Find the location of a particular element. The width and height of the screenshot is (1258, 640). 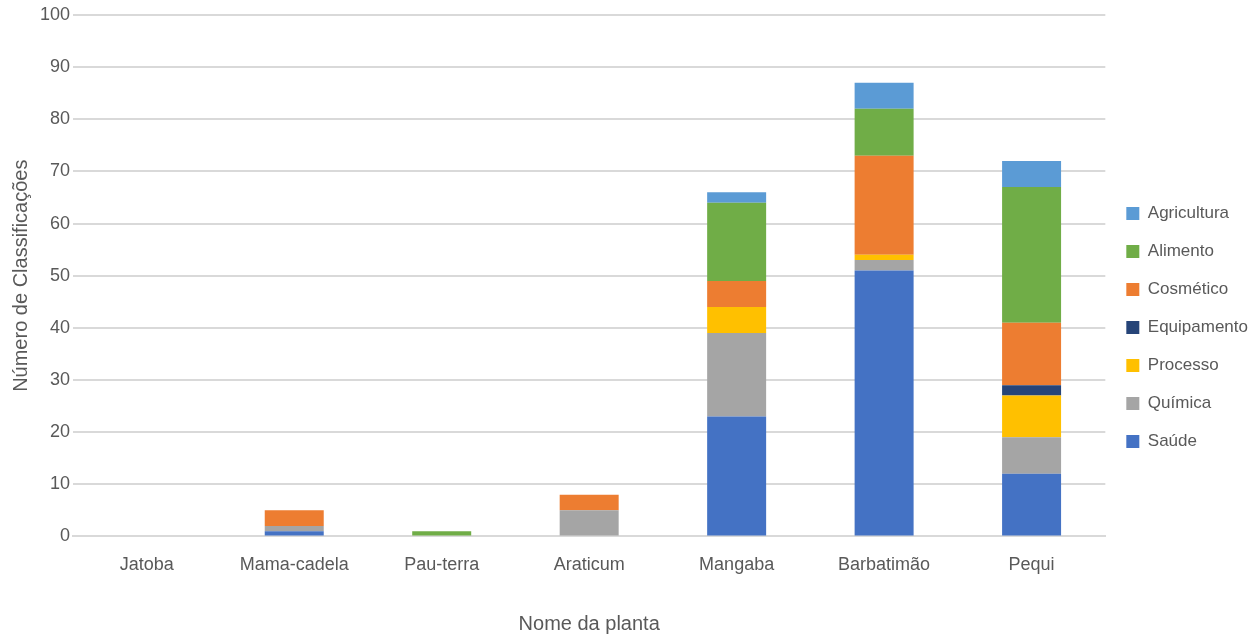

legend-label: Agricultura is located at coordinates (1188, 213).